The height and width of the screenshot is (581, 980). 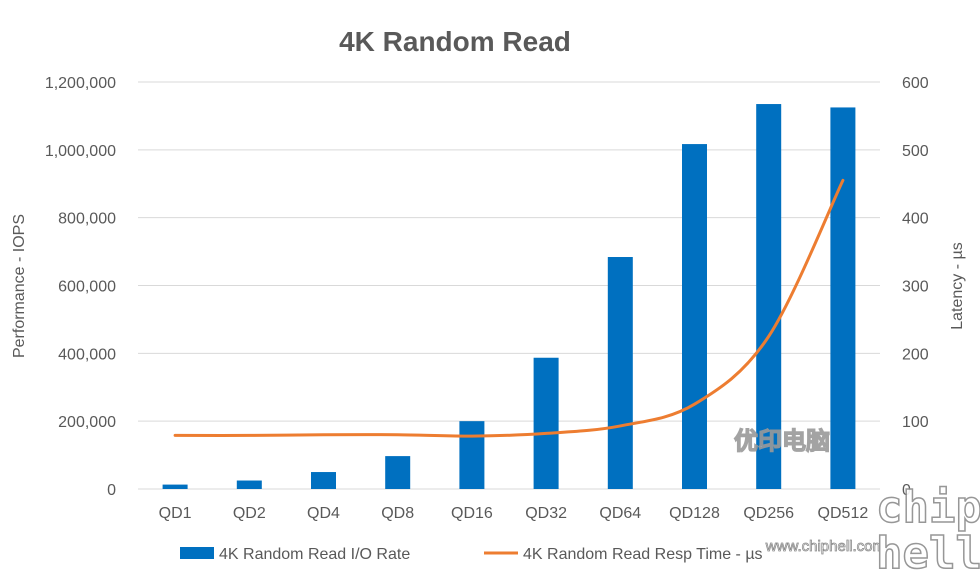 What do you see at coordinates (80, 151) in the screenshot?
I see `y-tick-label: 1,000,000` at bounding box center [80, 151].